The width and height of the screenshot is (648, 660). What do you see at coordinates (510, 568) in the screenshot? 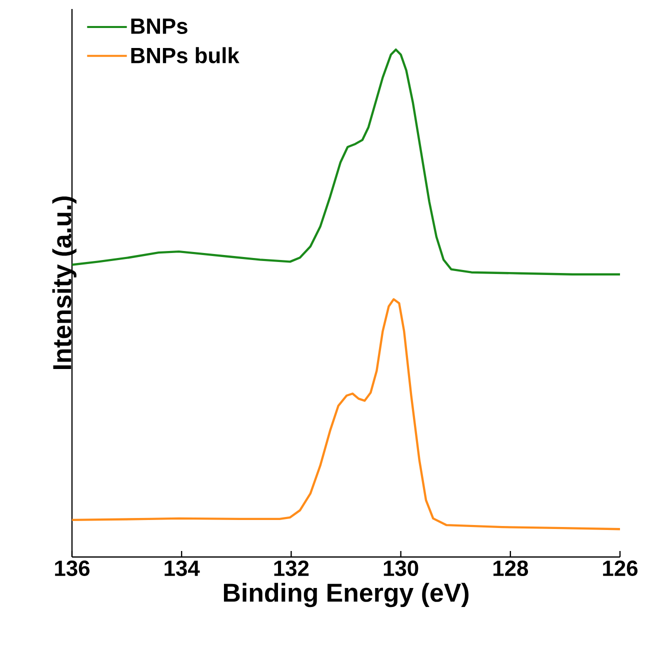
I see `x-tick-label: 128` at bounding box center [510, 568].